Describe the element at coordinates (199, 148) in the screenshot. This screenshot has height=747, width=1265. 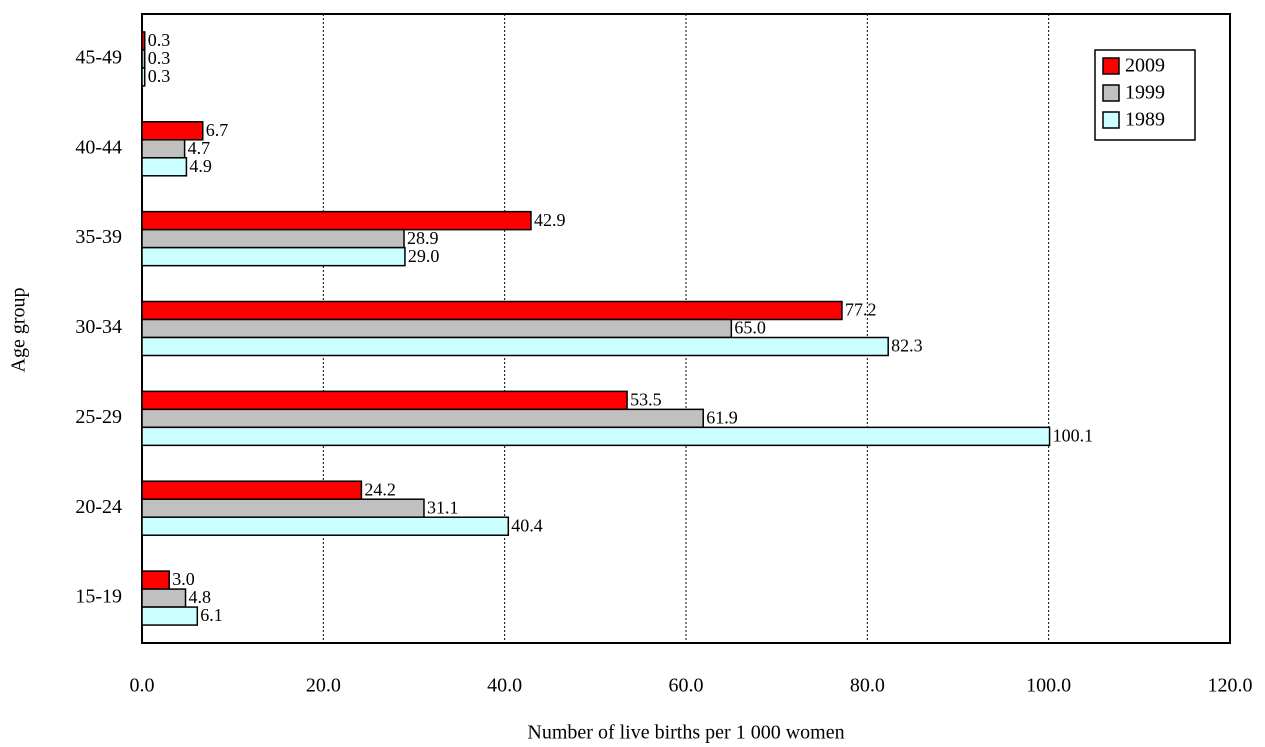
I see `value-label: 4.7` at that location.